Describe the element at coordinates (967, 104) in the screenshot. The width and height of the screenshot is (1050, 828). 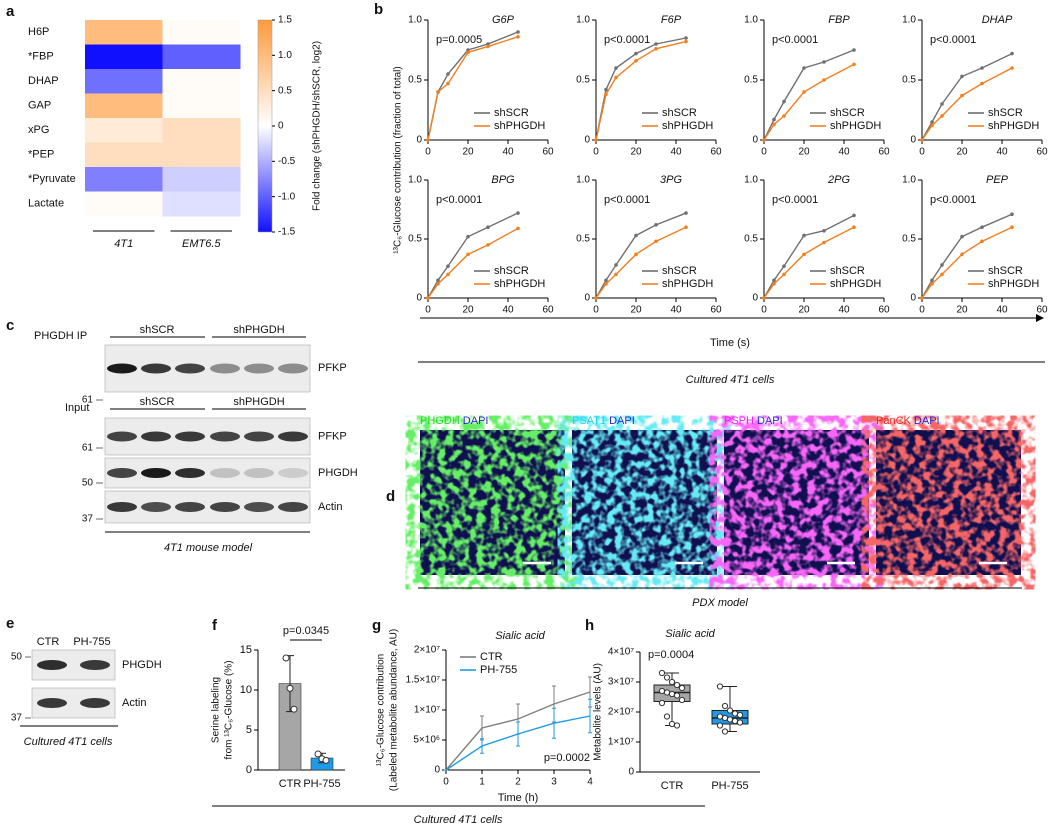
I see `series-line` at that location.